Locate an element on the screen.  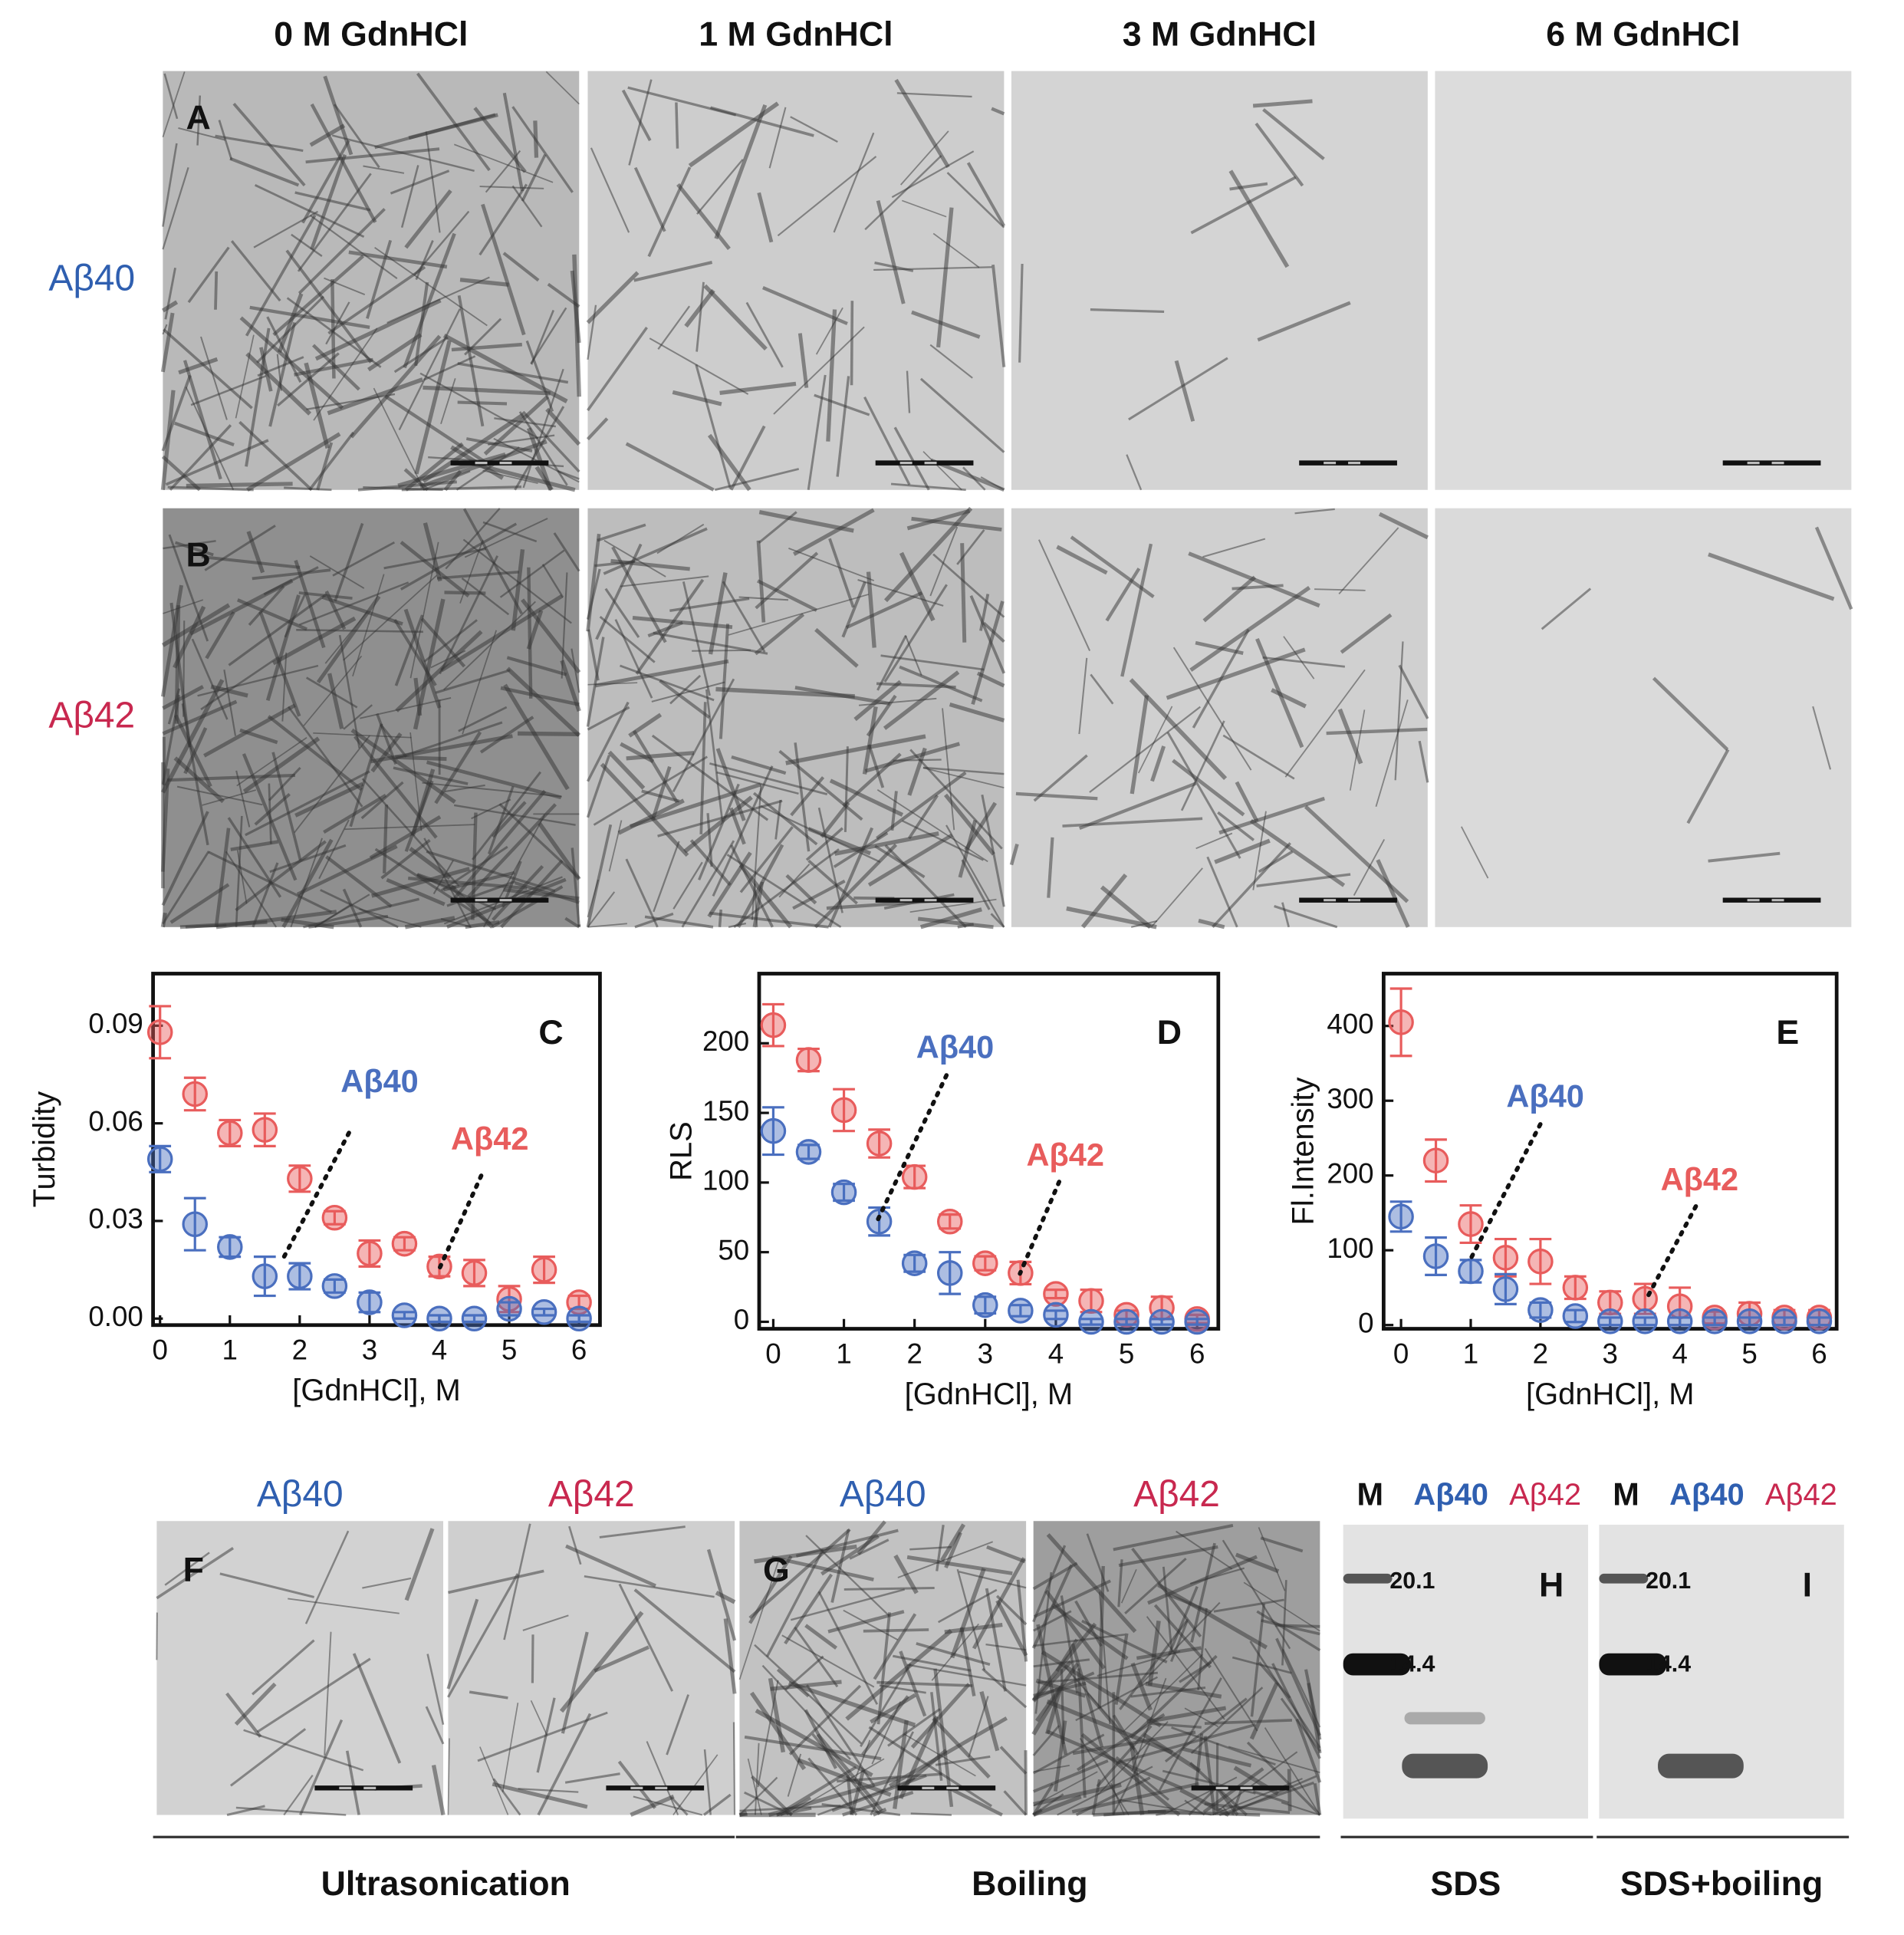
y-tick-label: 200 is located at coordinates (1350, 1173).